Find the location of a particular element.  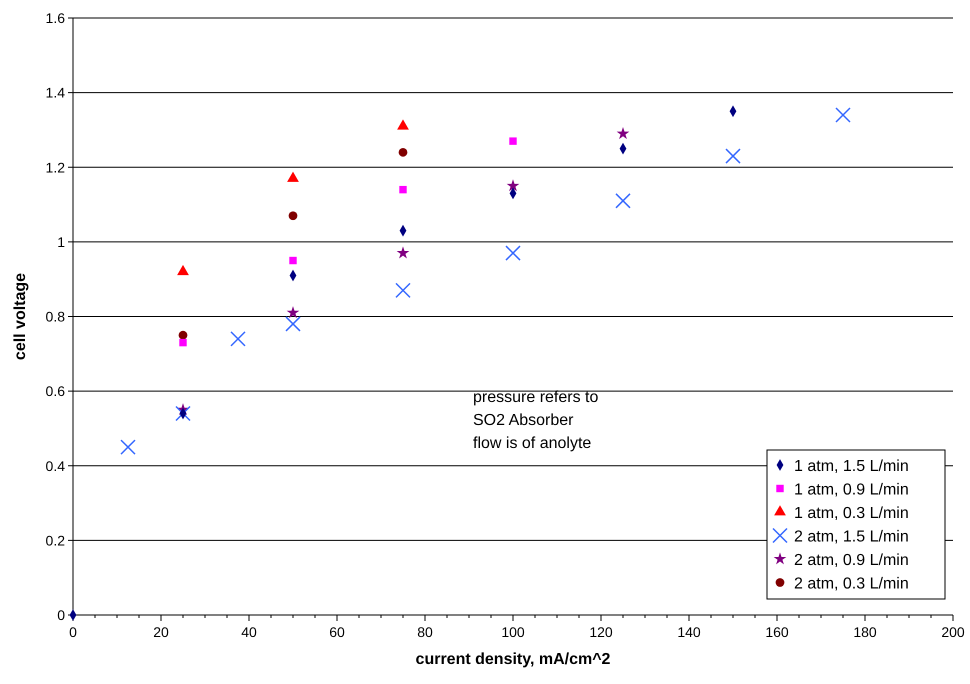

legend-label: 2 atm, 0.9 L/min is located at coordinates (851, 560).